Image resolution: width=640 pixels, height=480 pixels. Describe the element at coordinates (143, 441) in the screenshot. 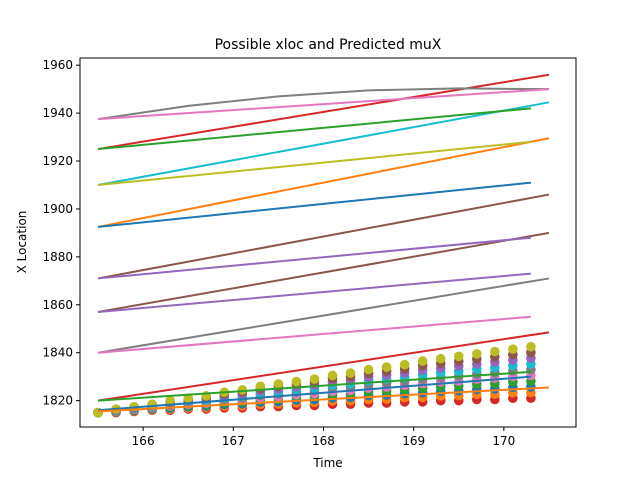

I see `x-tick-label: 166` at that location.